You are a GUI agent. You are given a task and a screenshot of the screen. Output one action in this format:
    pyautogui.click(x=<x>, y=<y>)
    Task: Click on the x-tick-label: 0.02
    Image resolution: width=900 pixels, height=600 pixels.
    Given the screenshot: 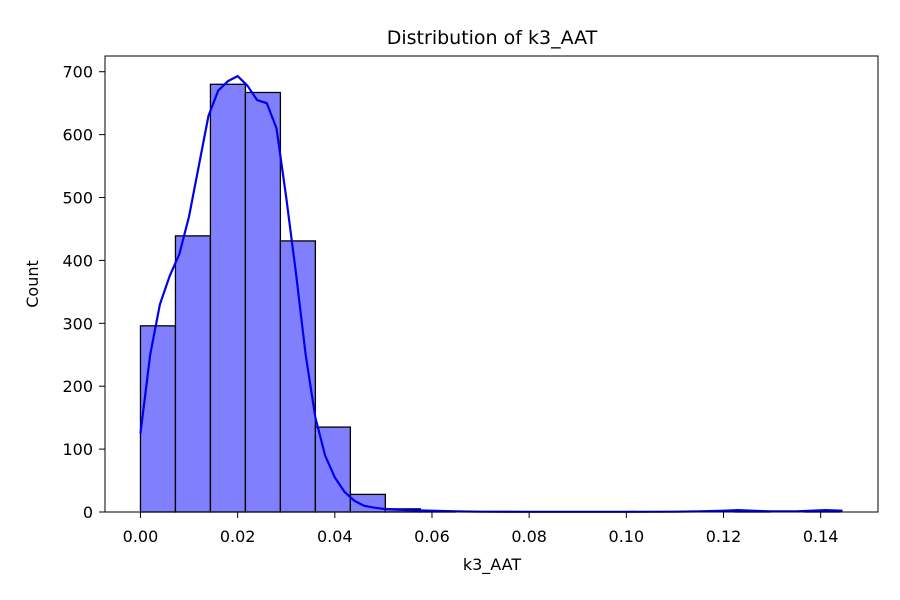 What is the action you would take?
    pyautogui.click(x=238, y=536)
    